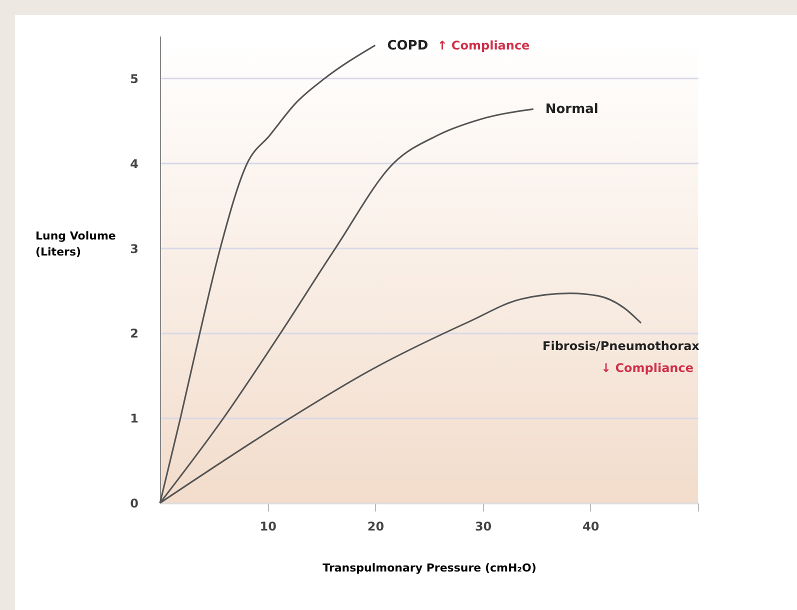 Image resolution: width=797 pixels, height=610 pixels. Describe the element at coordinates (375, 527) in the screenshot. I see `x-tick-label: 20` at that location.